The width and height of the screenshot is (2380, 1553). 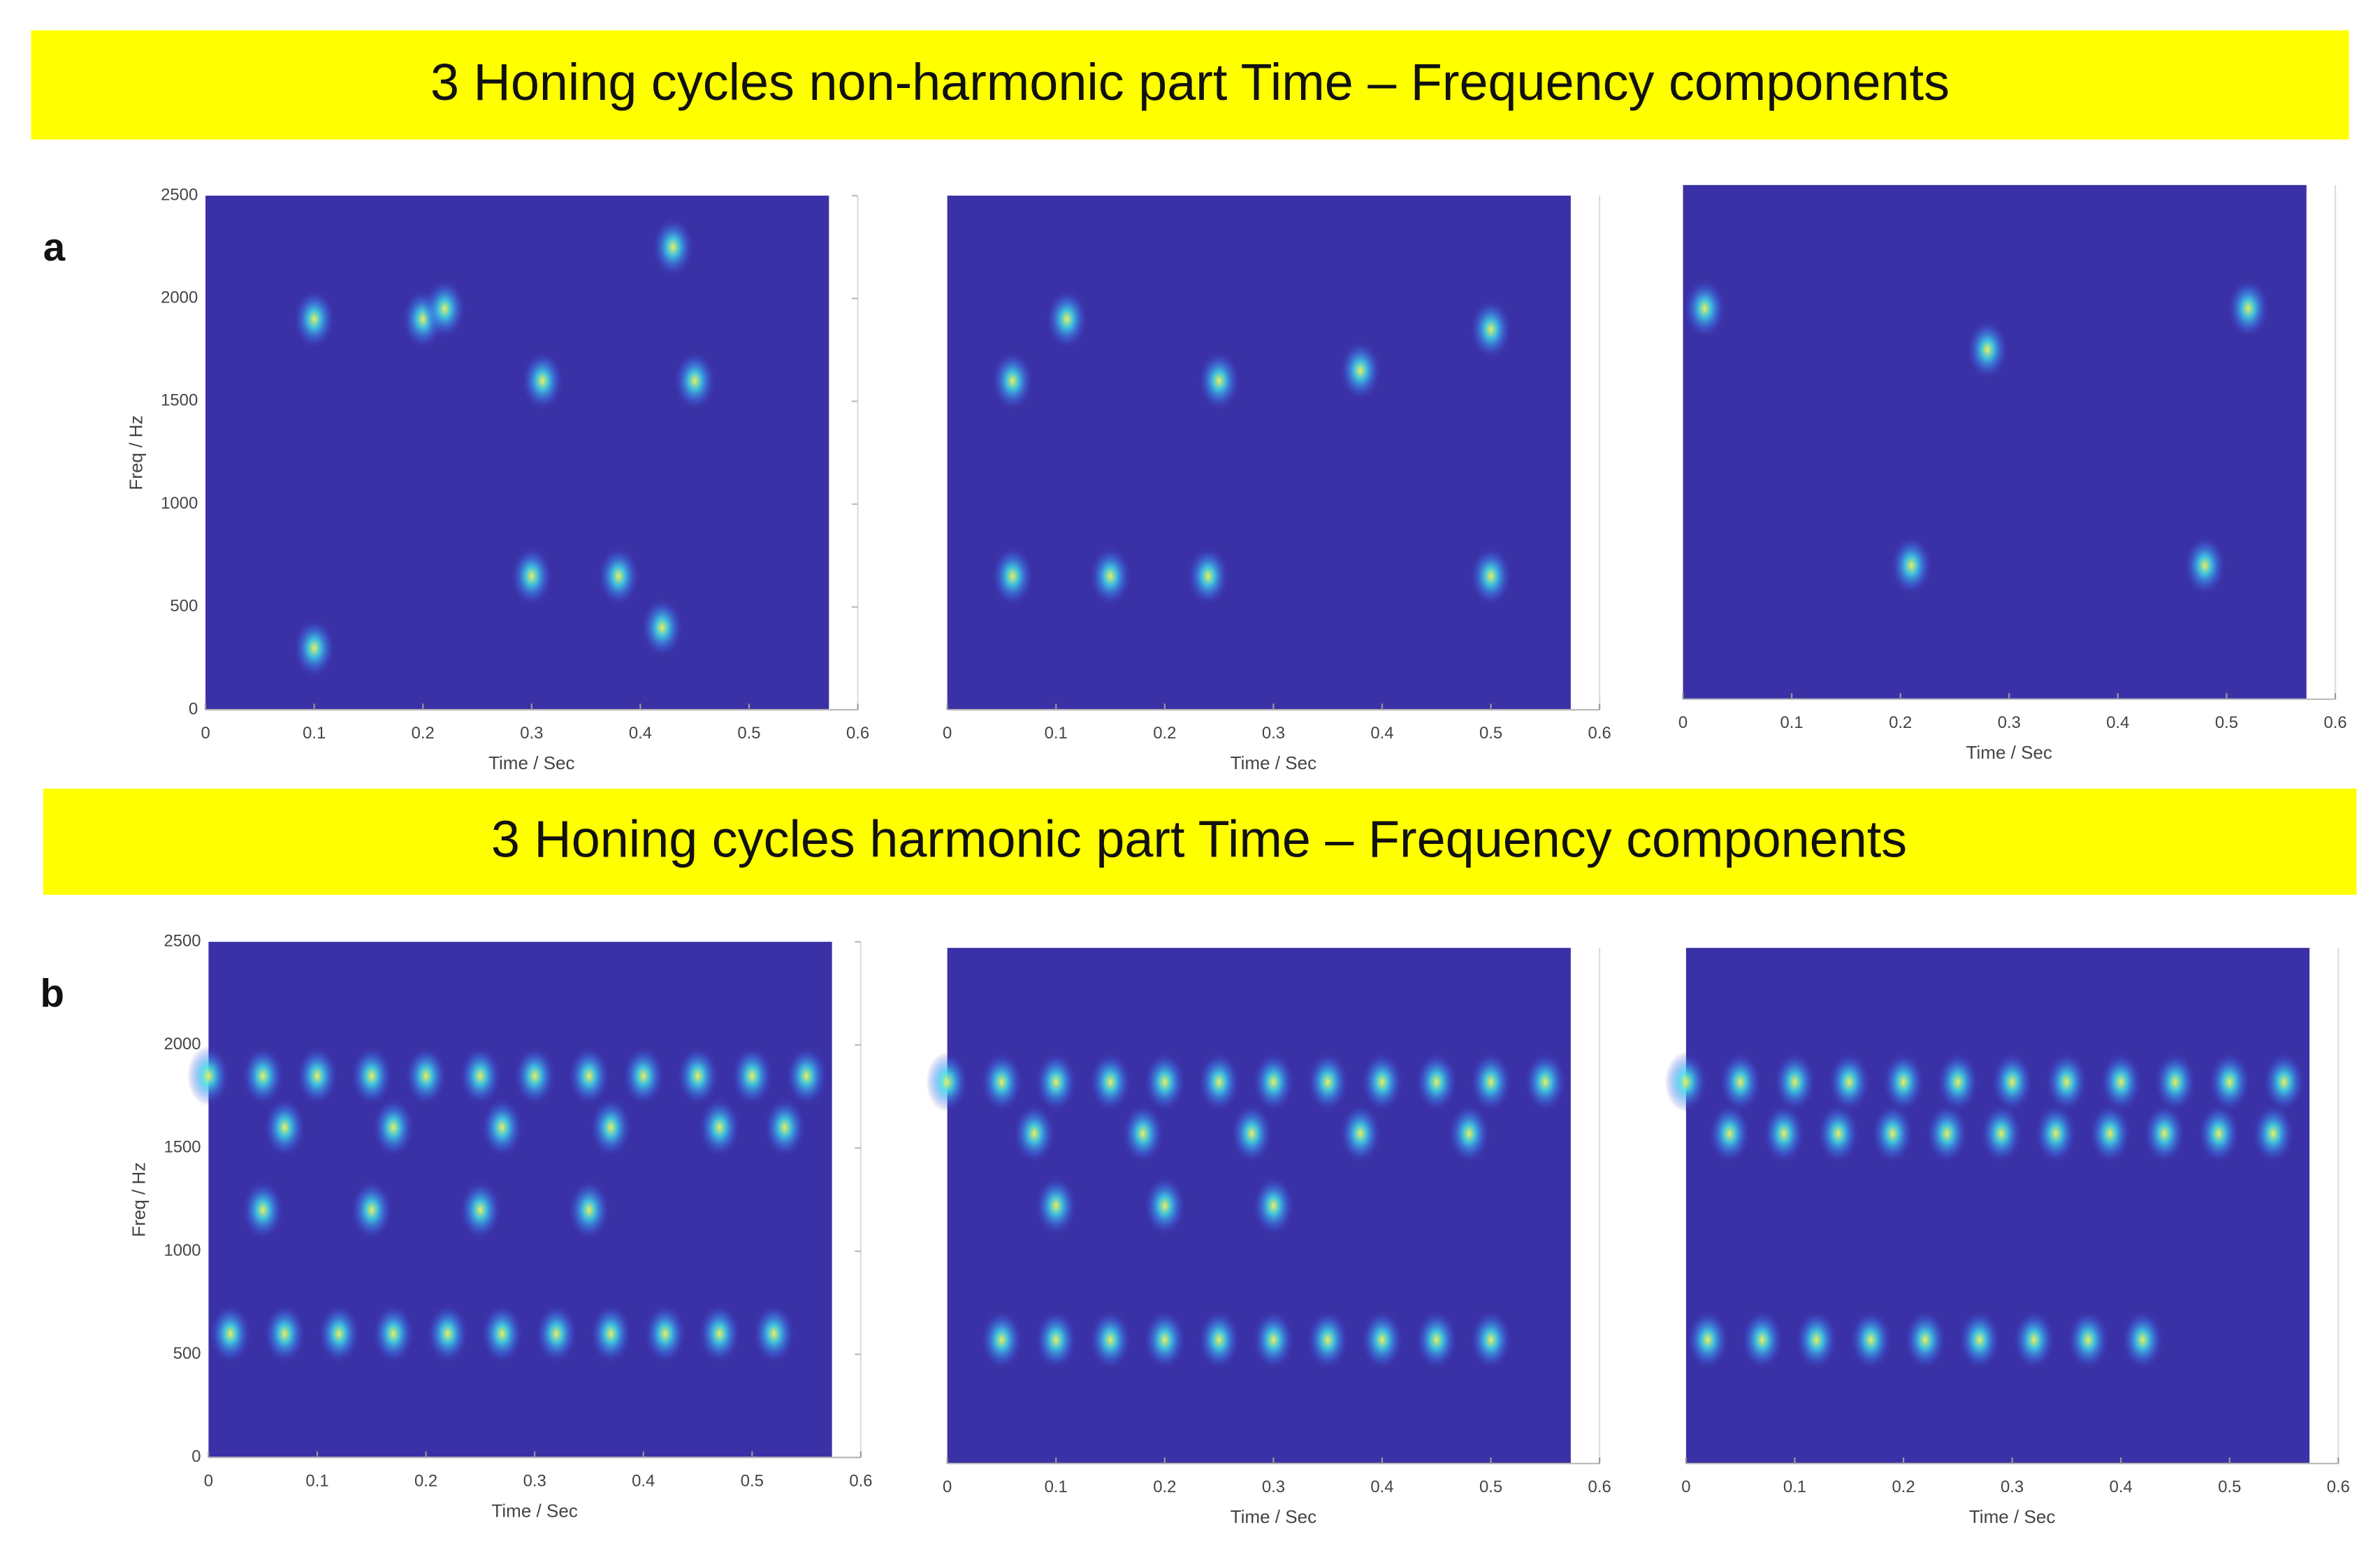 What do you see at coordinates (1200, 841) in the screenshot?
I see `banner` at bounding box center [1200, 841].